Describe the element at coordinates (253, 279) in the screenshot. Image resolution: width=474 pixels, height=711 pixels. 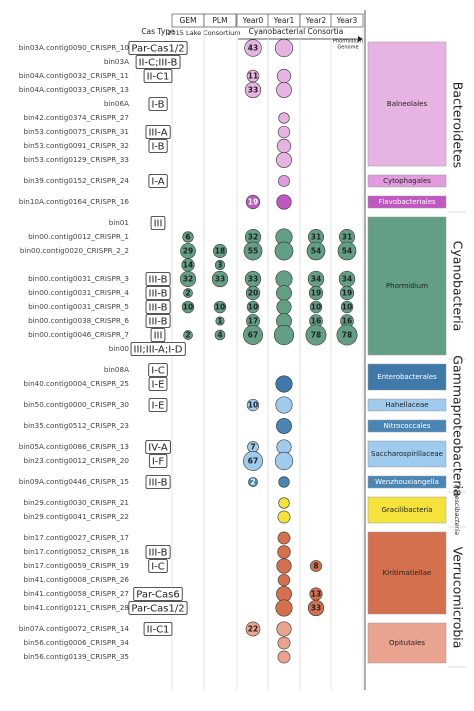
I see `count-label: 33` at that location.